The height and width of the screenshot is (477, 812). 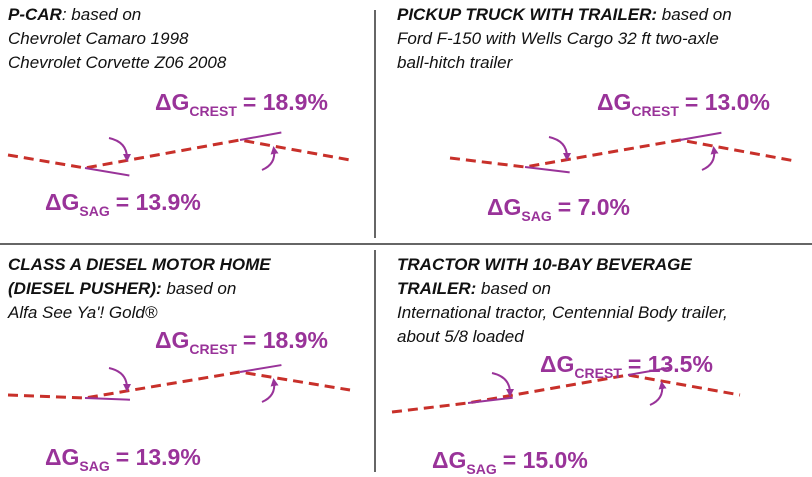 I want to click on panel-heading: (DIESEL PUSHER): based on, so click(x=122, y=288).